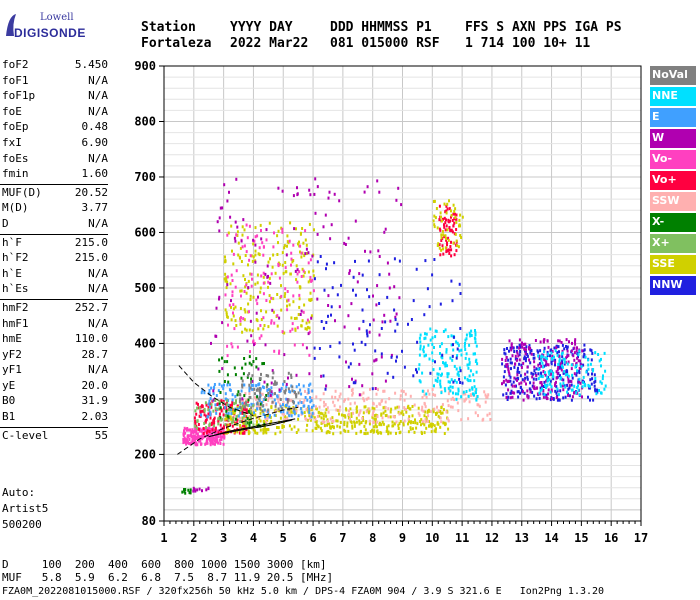 The image size is (700, 600). Describe the element at coordinates (252, 428) in the screenshot. I see `profile-curve` at that location.